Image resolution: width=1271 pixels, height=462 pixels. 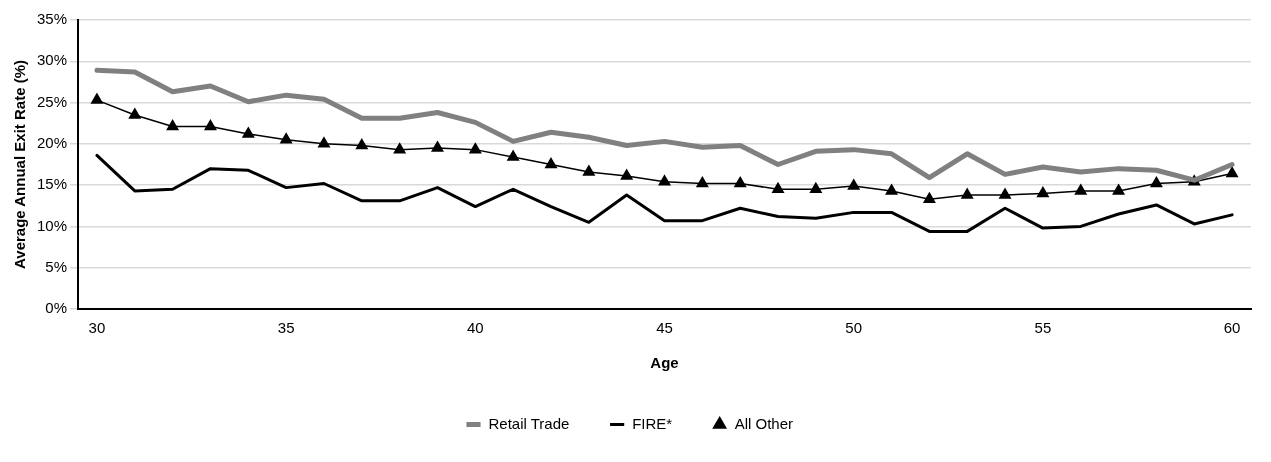 What do you see at coordinates (52, 19) in the screenshot?
I see `y-tick-label: 35%` at bounding box center [52, 19].